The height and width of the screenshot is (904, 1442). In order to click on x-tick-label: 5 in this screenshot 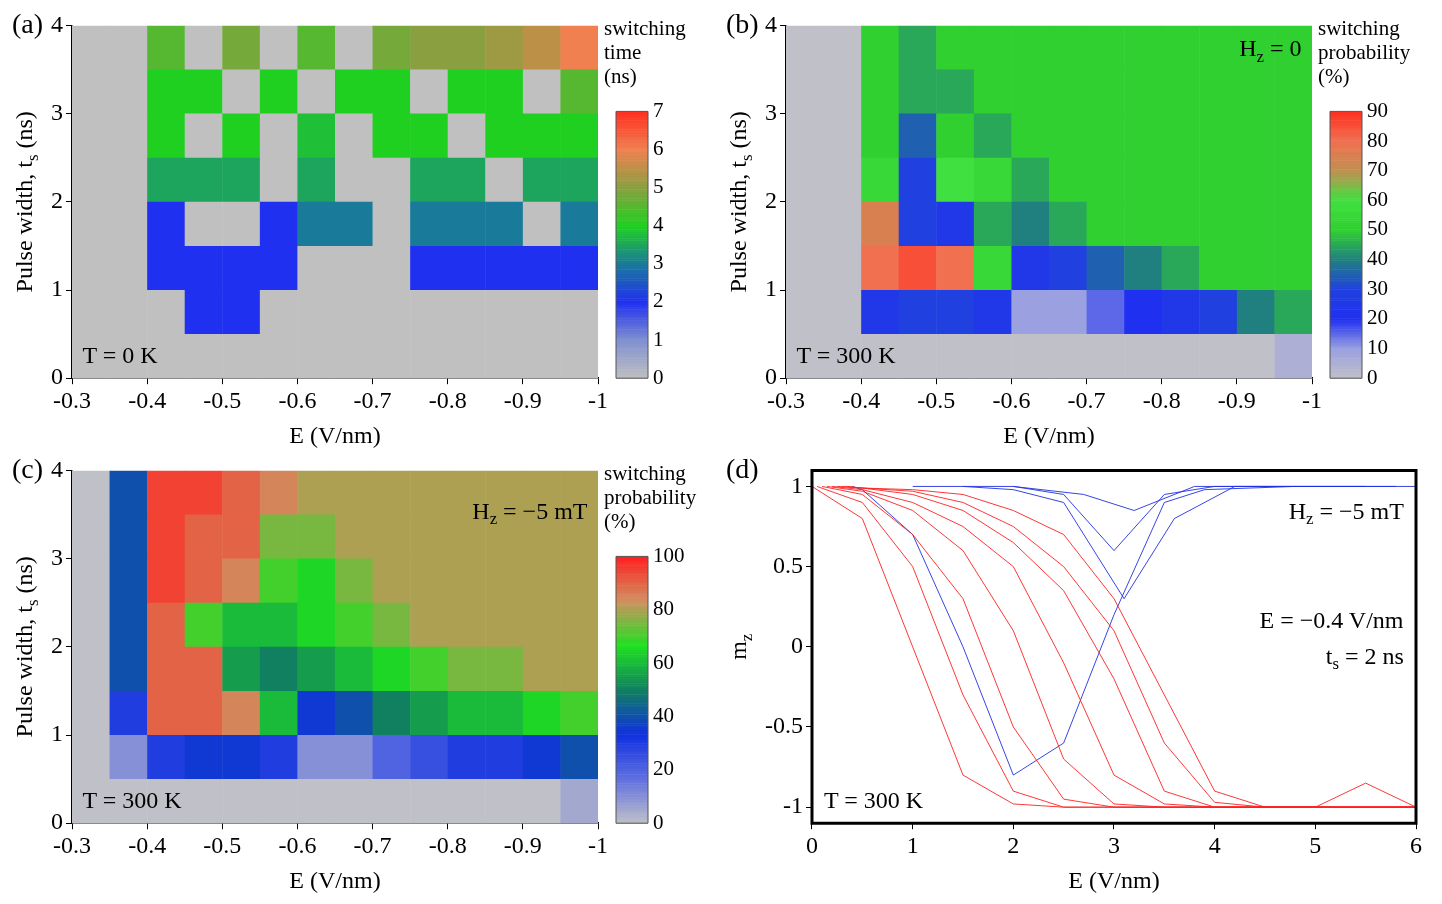, I will do `click(1315, 844)`.